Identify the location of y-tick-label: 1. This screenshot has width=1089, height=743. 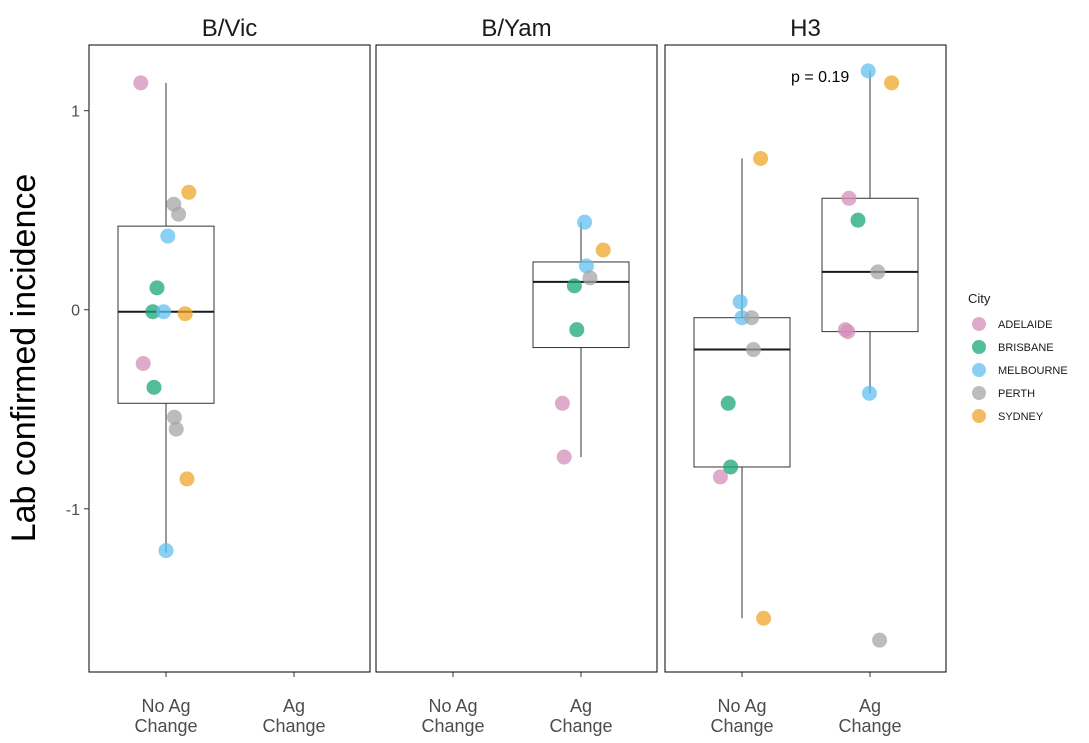
(75, 112).